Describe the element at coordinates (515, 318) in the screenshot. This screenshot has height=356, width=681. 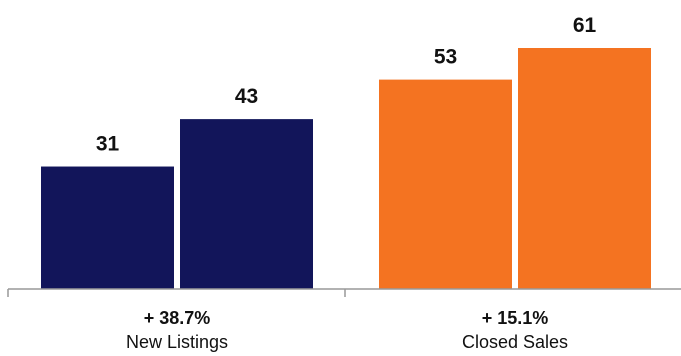
I see `change-label-2: + 15.1%` at that location.